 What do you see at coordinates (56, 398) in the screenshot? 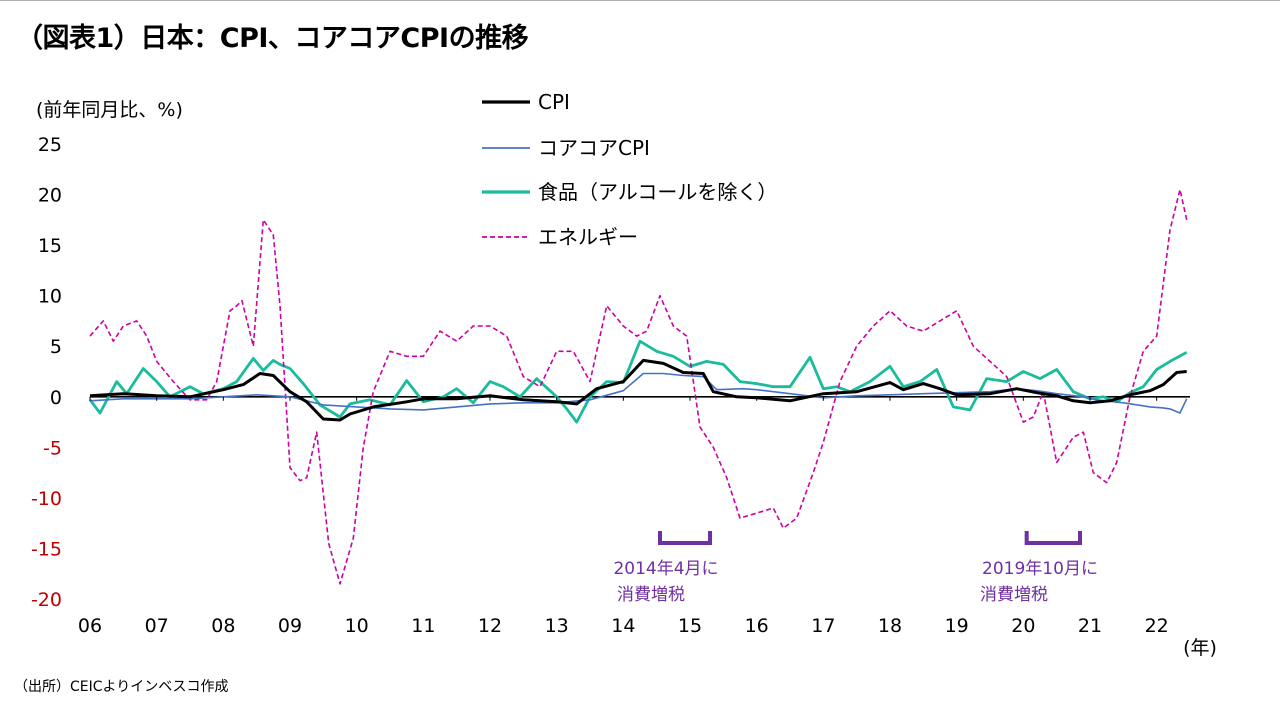
I see `y-tick-label: 0` at bounding box center [56, 398].